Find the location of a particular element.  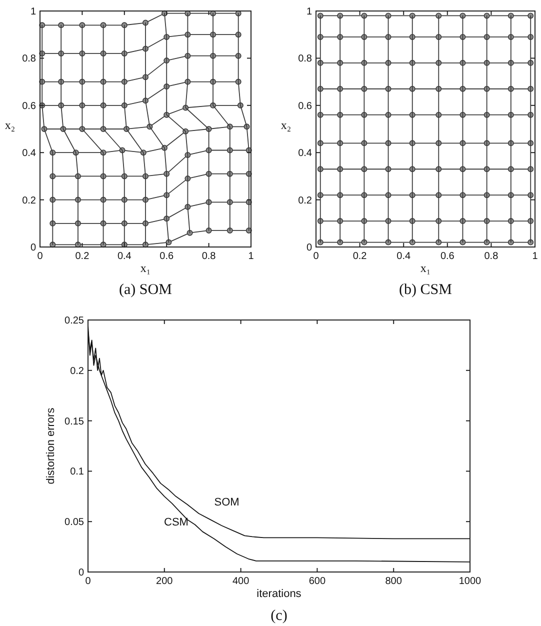

series-label: SOM is located at coordinates (227, 502).